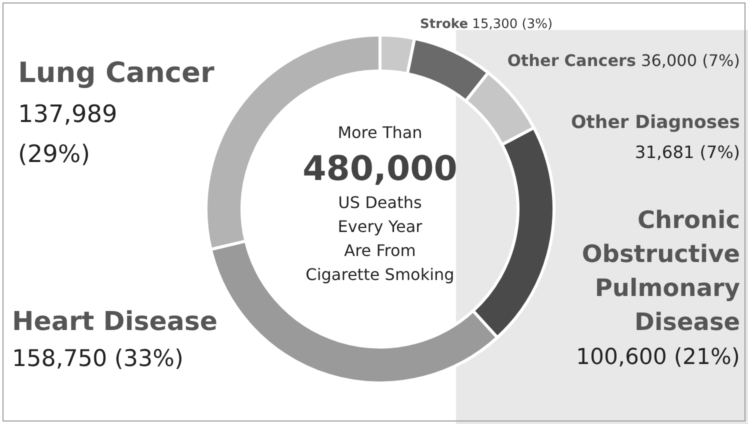 The image size is (748, 424). What do you see at coordinates (444, 24) in the screenshot?
I see `slice-label: Stroke` at bounding box center [444, 24].